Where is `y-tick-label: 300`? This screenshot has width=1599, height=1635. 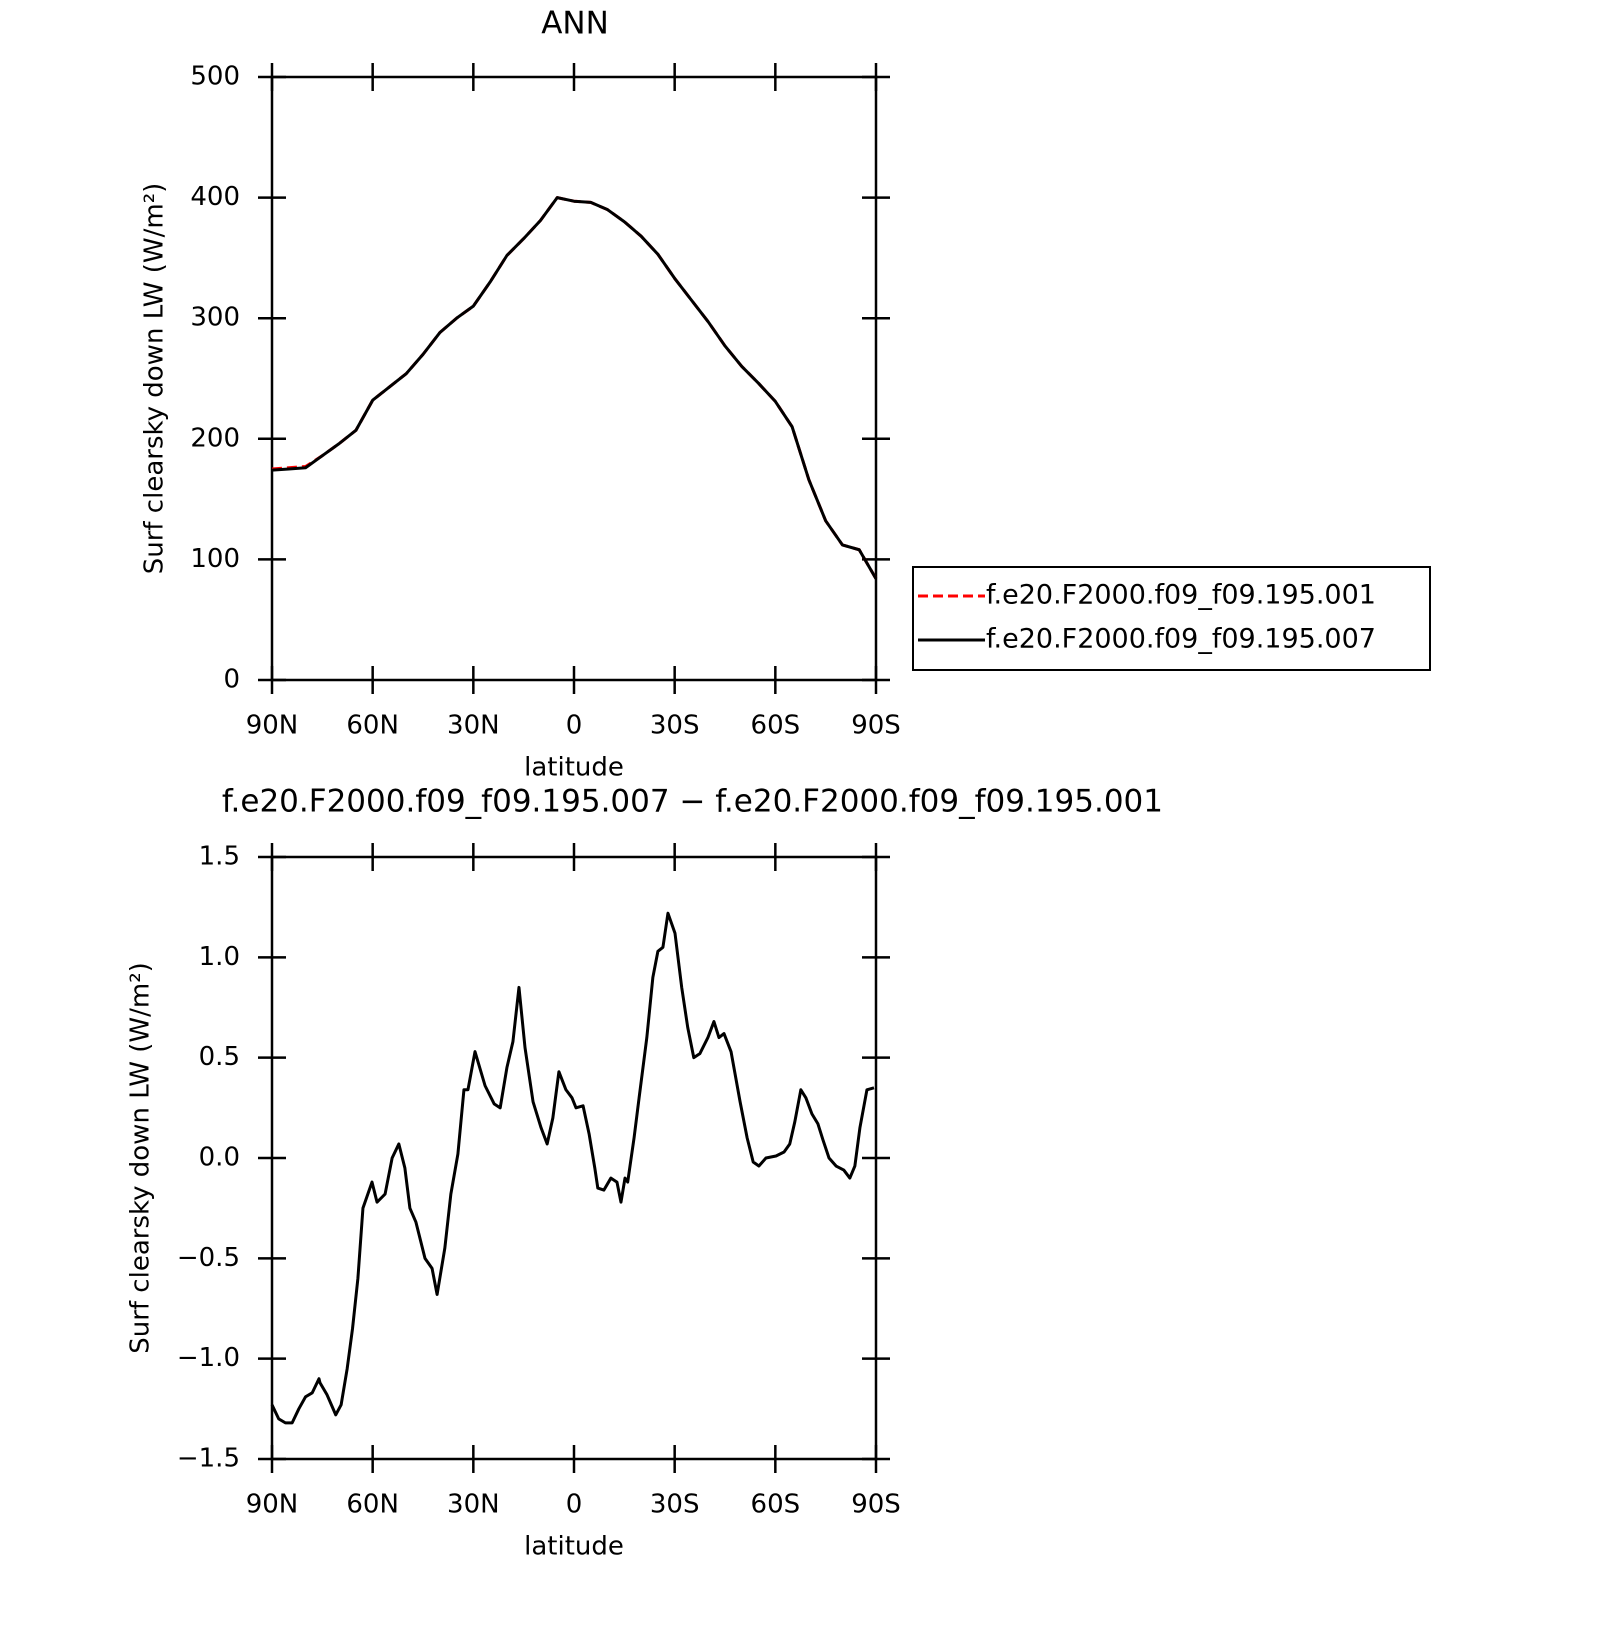
y-tick-label: 300 is located at coordinates (215, 318).